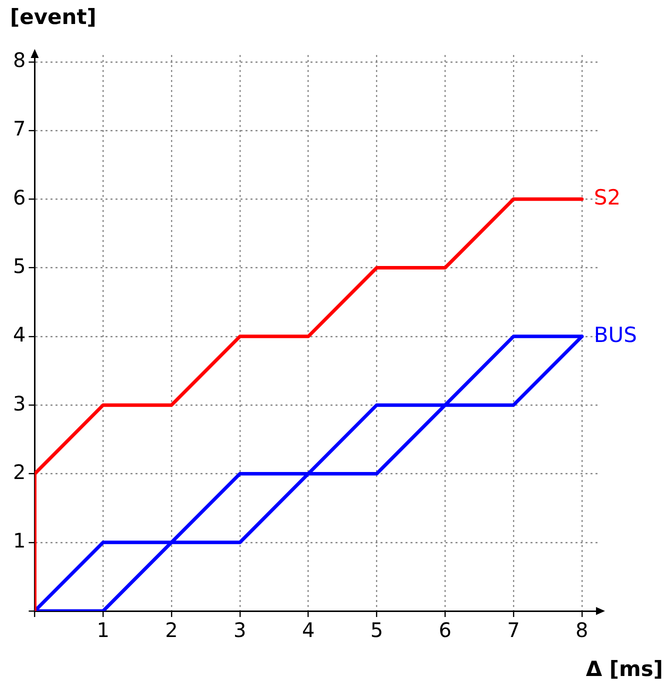  What do you see at coordinates (19, 128) in the screenshot?
I see `y-tick-label: 7` at bounding box center [19, 128].